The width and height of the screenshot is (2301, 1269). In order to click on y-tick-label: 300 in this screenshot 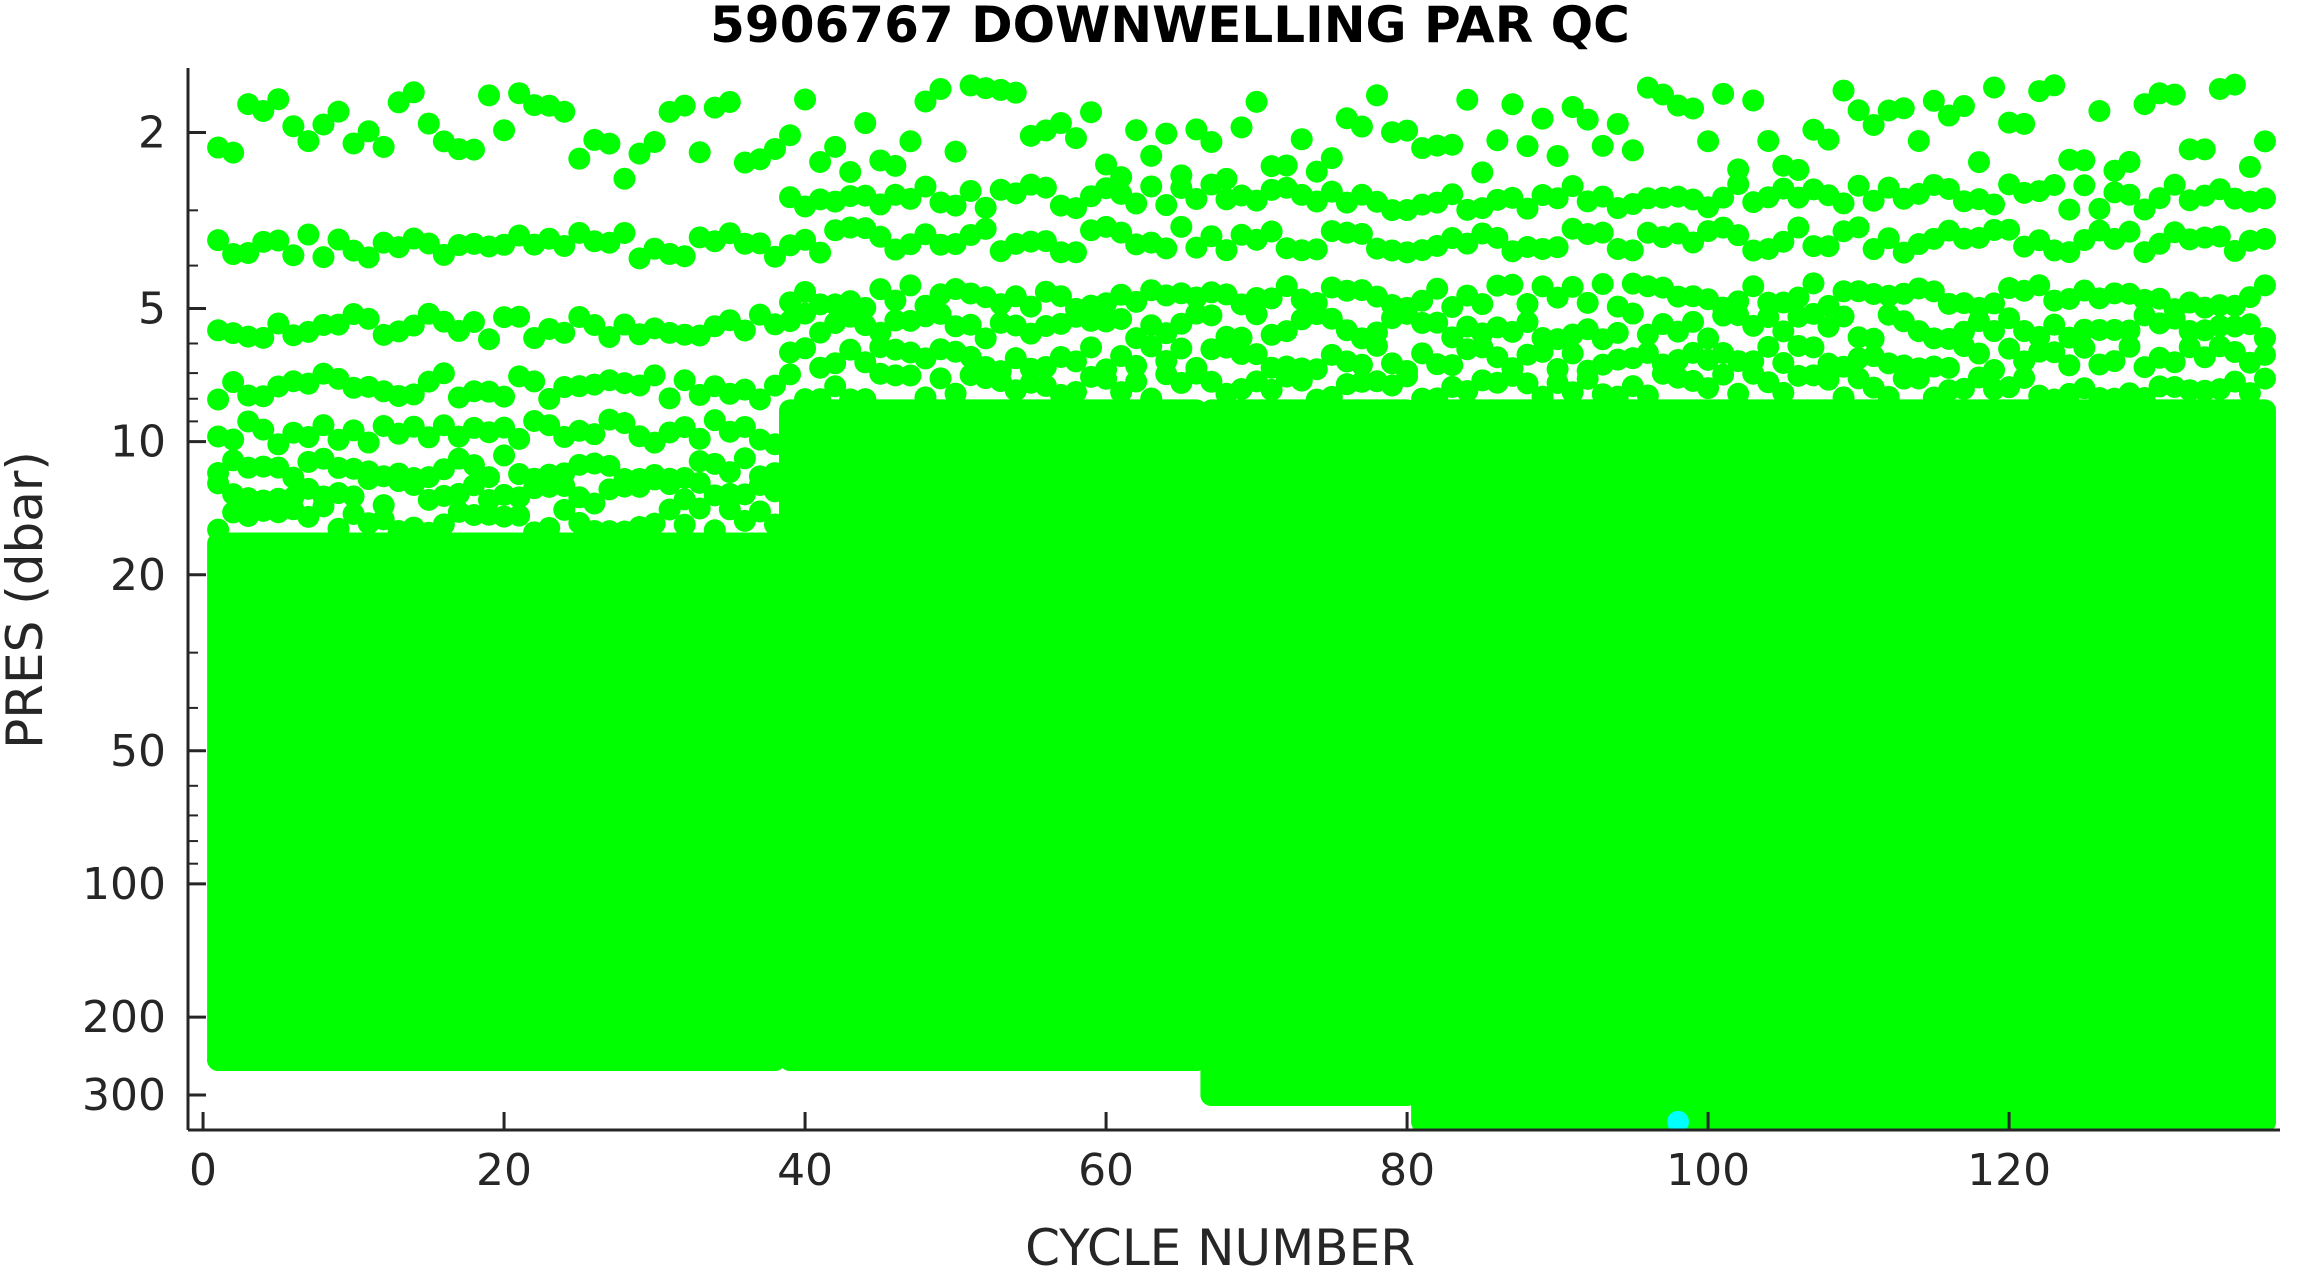, I will do `click(124, 1095)`.